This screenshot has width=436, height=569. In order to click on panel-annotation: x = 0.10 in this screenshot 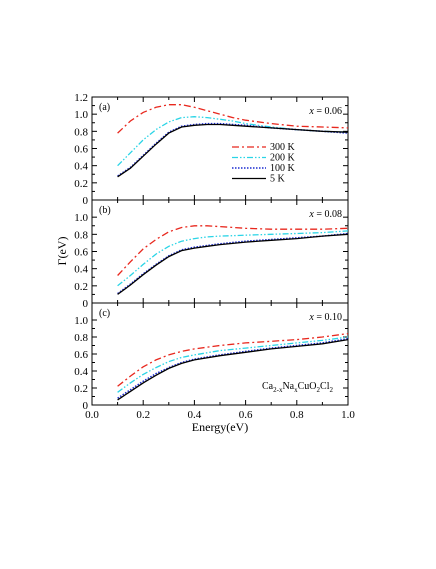, I will do `click(325, 317)`.